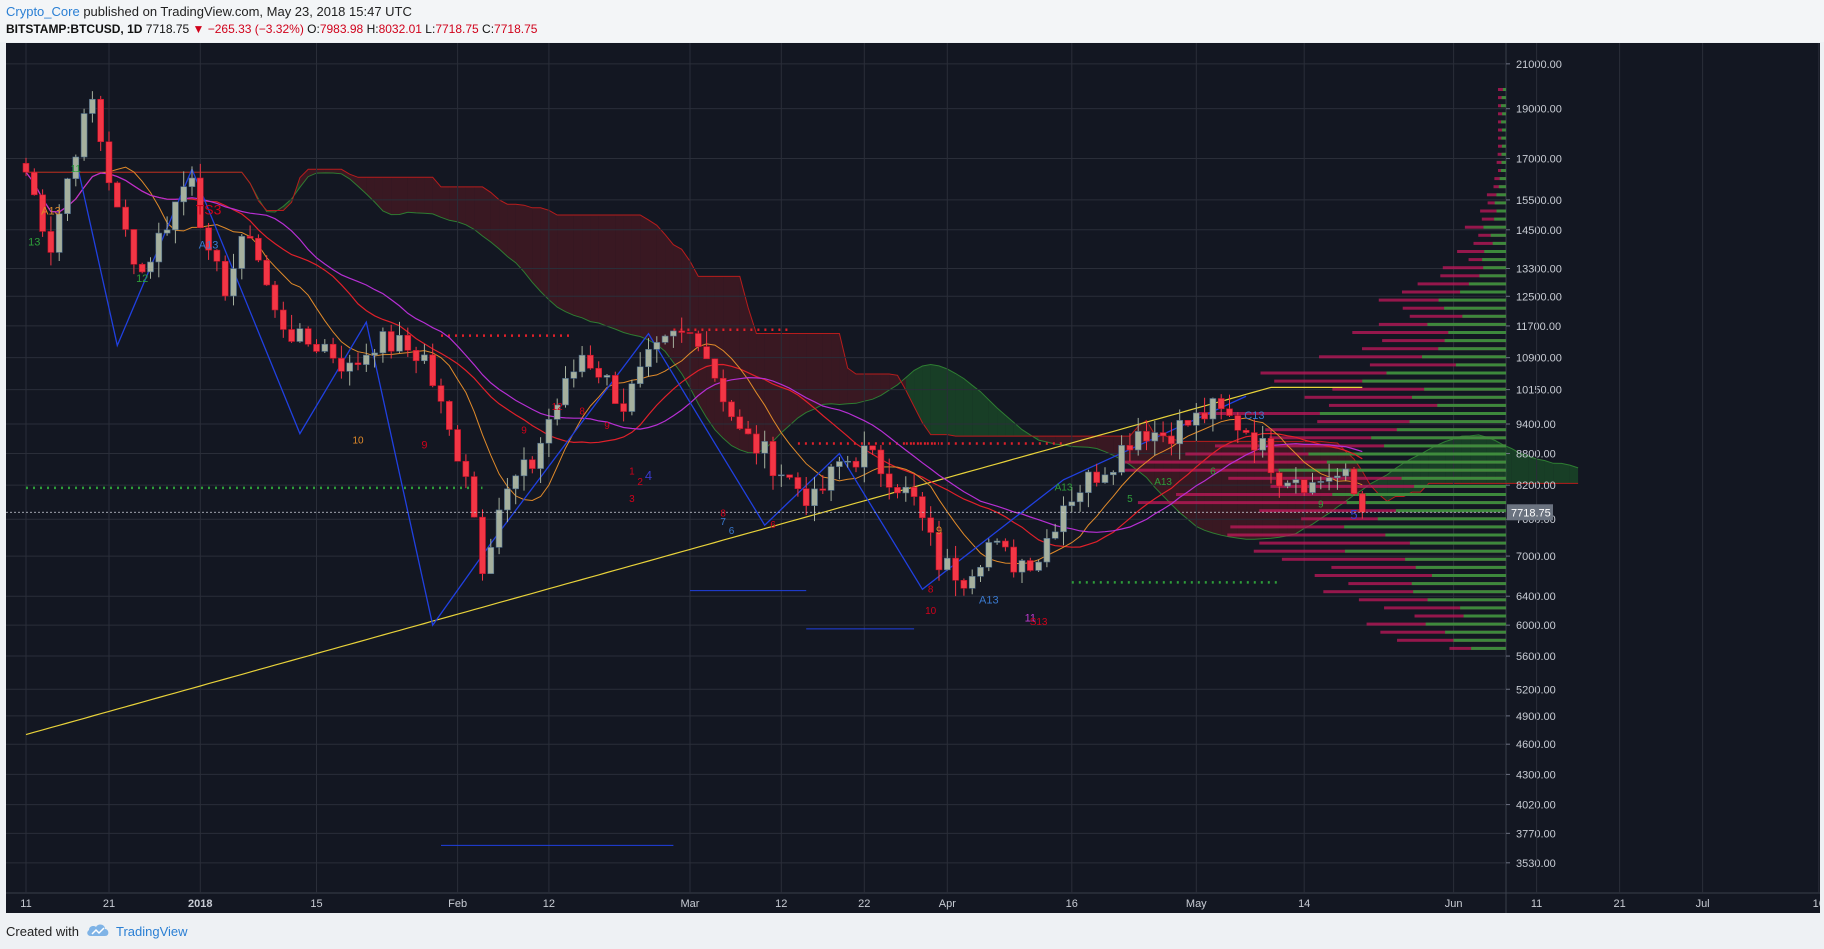 This screenshot has width=1824, height=949. What do you see at coordinates (109, 904) in the screenshot?
I see `time-tick-label: 21` at bounding box center [109, 904].